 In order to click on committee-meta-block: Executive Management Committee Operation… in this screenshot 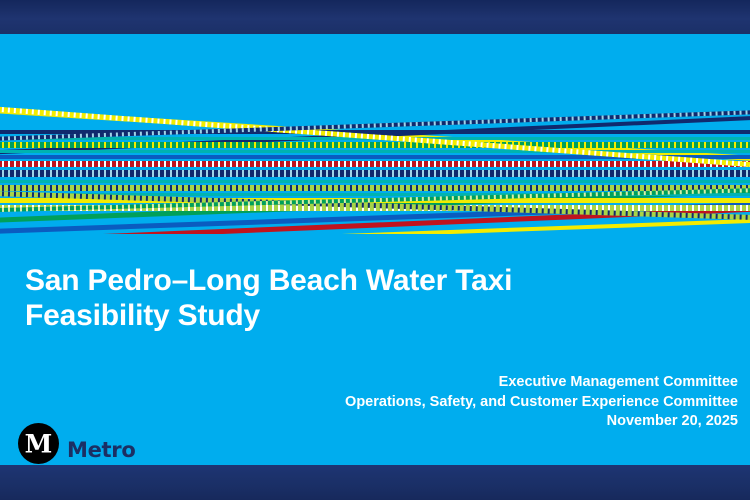, I will do `click(428, 402)`.